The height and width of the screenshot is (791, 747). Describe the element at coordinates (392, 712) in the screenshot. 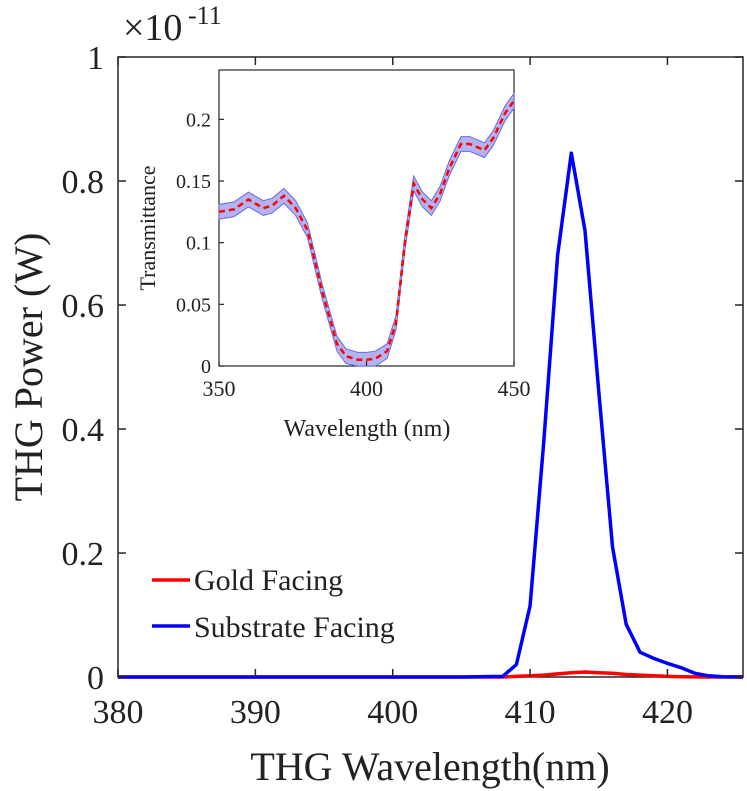

I see `x-tick-label: 400` at that location.